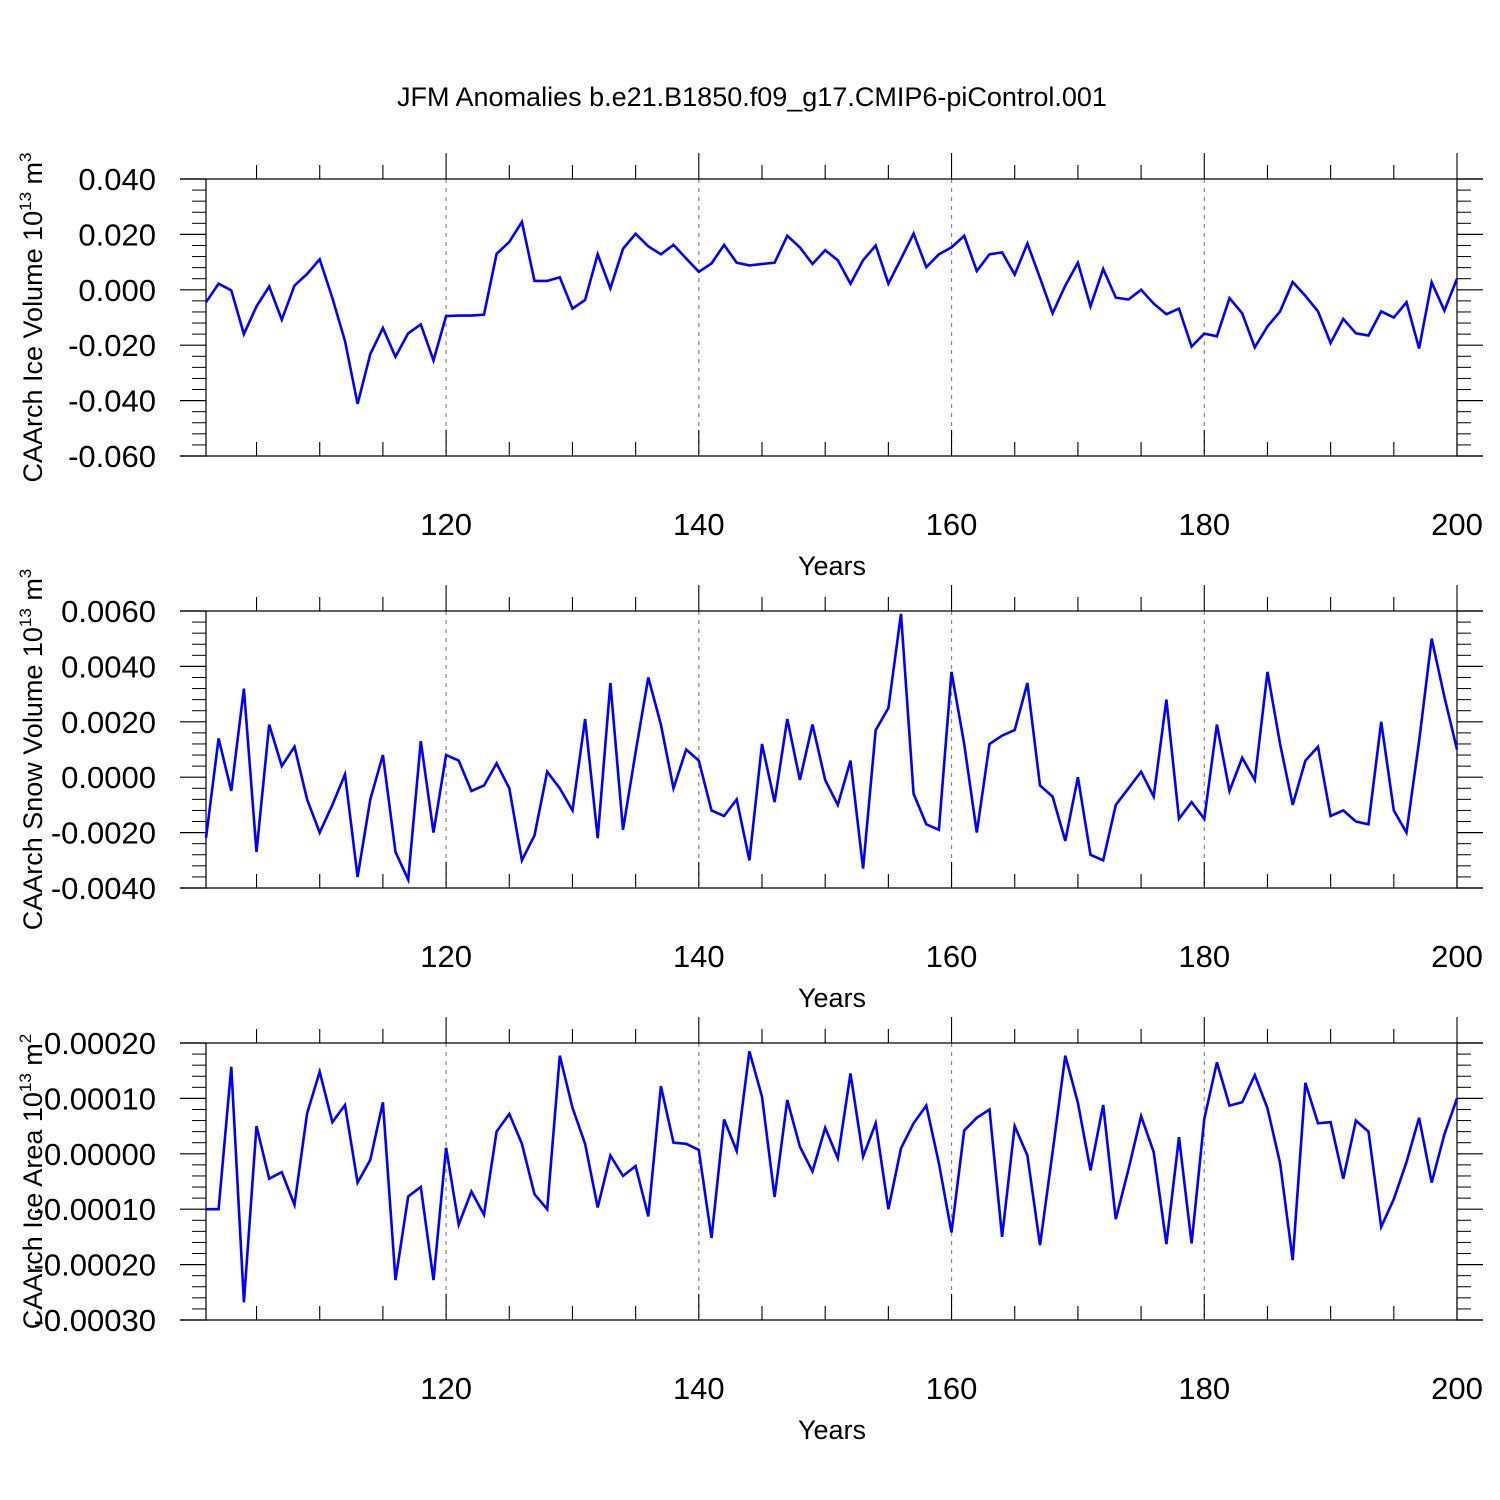  I want to click on y-tick-label: -0.00030, so click(95, 1320).